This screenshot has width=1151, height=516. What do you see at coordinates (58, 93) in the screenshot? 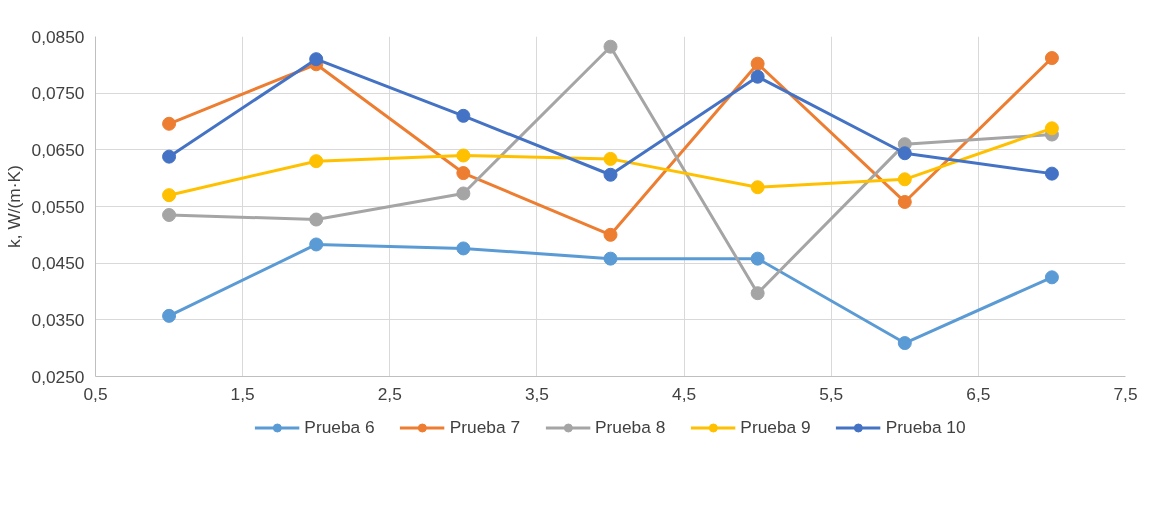
I see `y-tick-label: 0,0750` at bounding box center [58, 93].